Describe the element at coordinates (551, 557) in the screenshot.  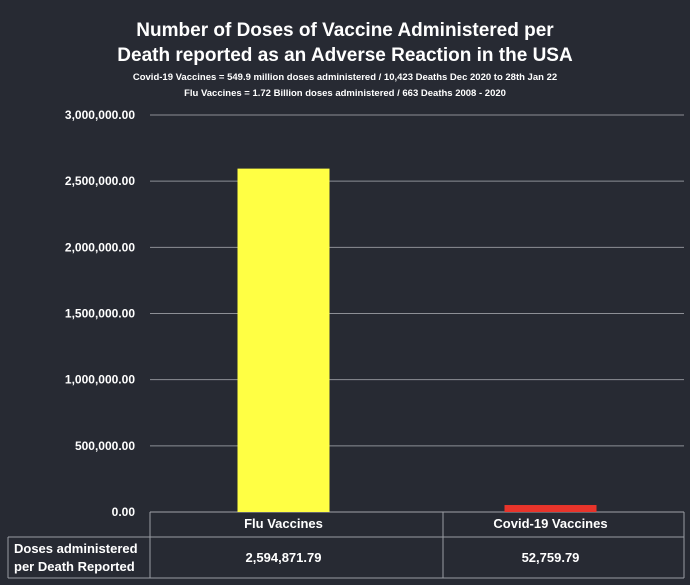
I see `table-value: 52,759.79` at that location.